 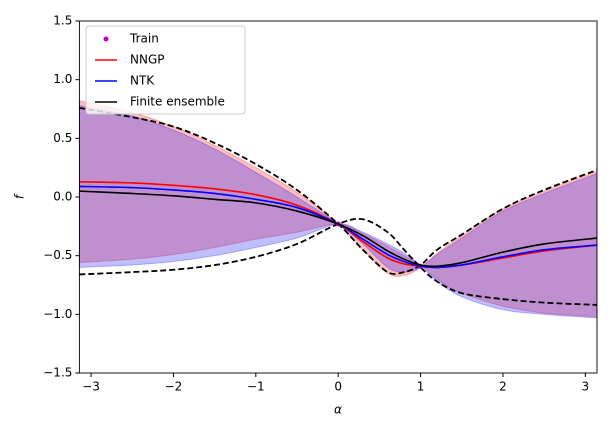 I want to click on legend-label: Train, so click(x=144, y=39).